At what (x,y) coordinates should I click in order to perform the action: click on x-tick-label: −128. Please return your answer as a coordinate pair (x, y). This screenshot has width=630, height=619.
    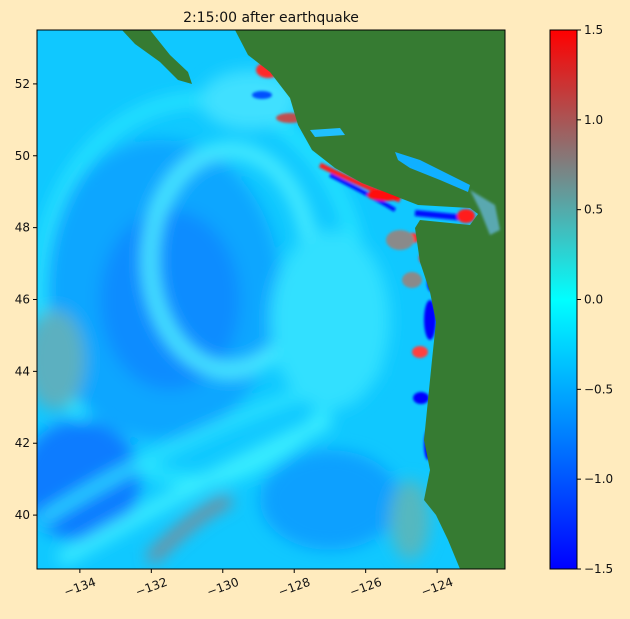
    Looking at the image, I should click on (294, 587).